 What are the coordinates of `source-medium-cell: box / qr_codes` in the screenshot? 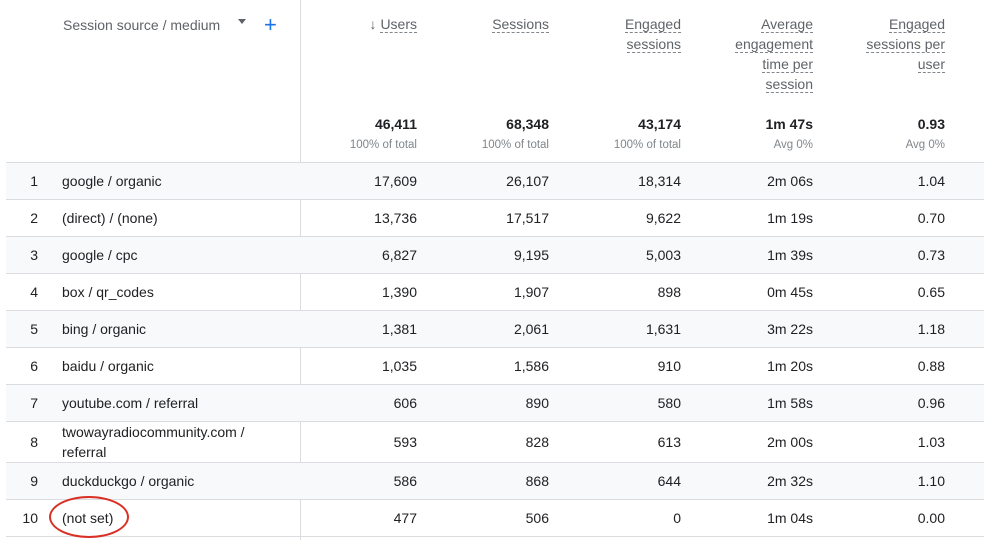 It's located at (172, 292).